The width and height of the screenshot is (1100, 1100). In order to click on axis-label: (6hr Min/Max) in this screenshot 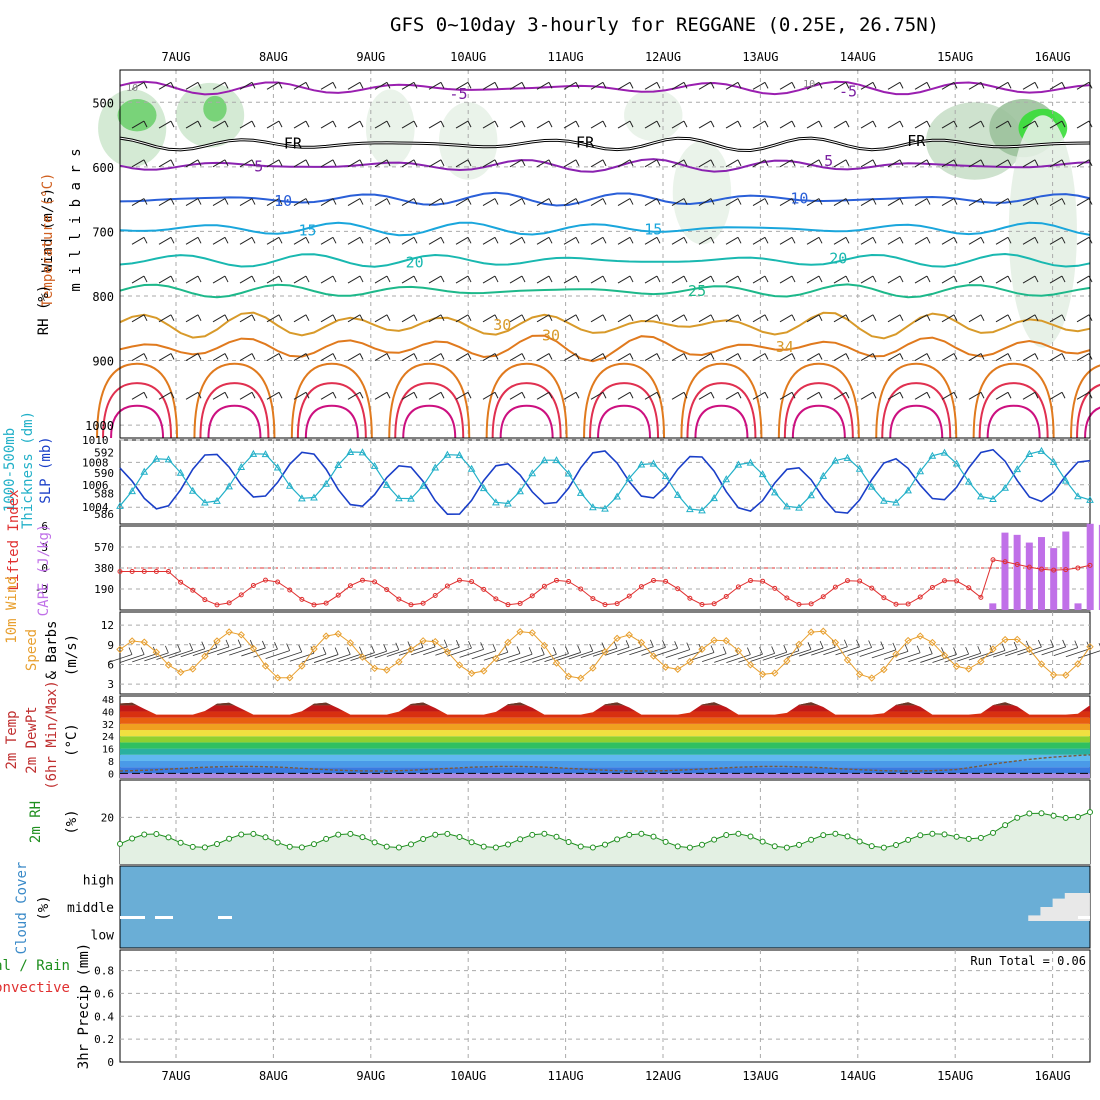, I will do `click(52, 735)`.